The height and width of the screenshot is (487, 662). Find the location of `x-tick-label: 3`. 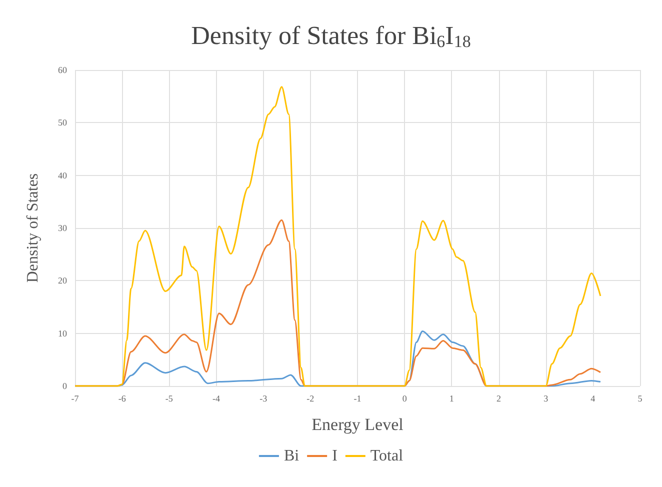

x-tick-label: 3 is located at coordinates (546, 399).